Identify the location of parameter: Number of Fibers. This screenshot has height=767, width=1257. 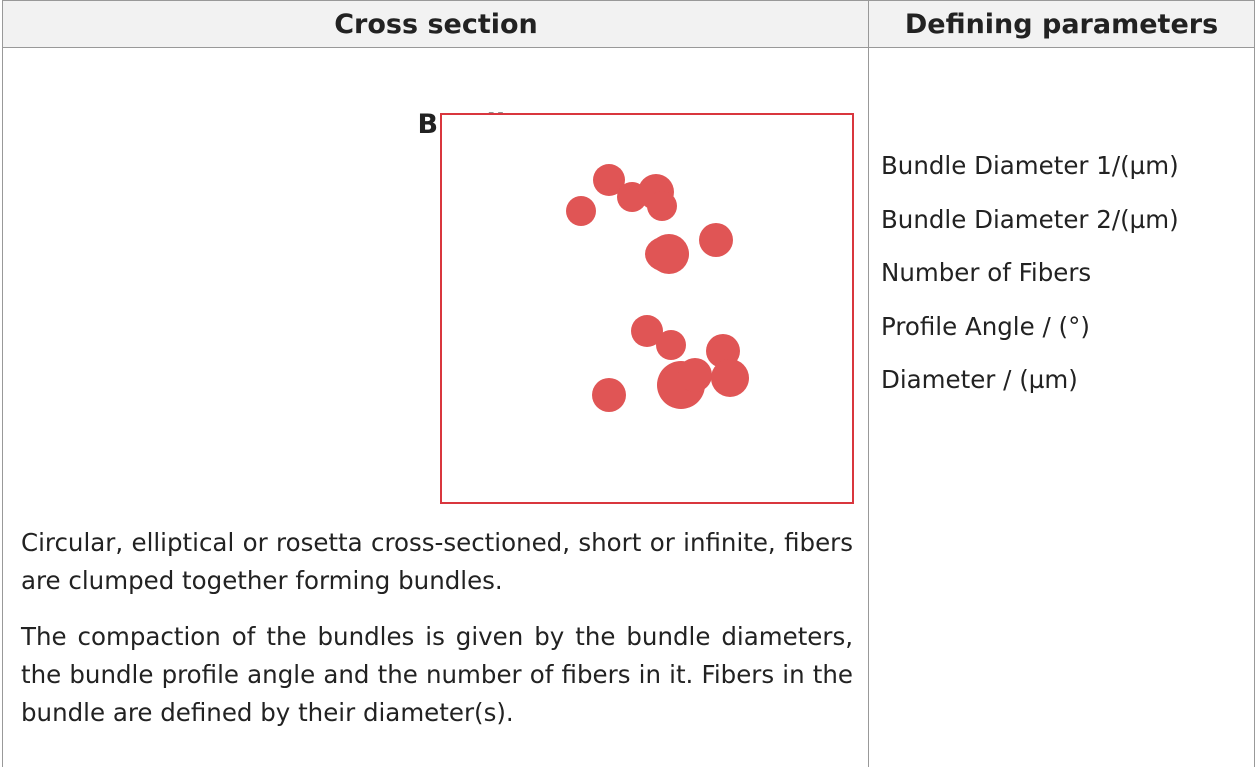
(986, 272).